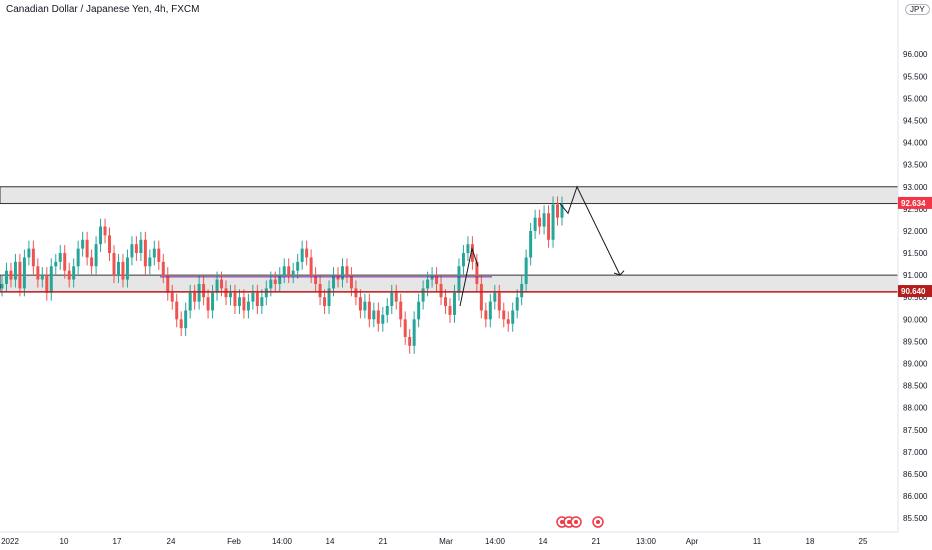 The width and height of the screenshot is (932, 550). I want to click on resistance-zone, so click(449, 195).